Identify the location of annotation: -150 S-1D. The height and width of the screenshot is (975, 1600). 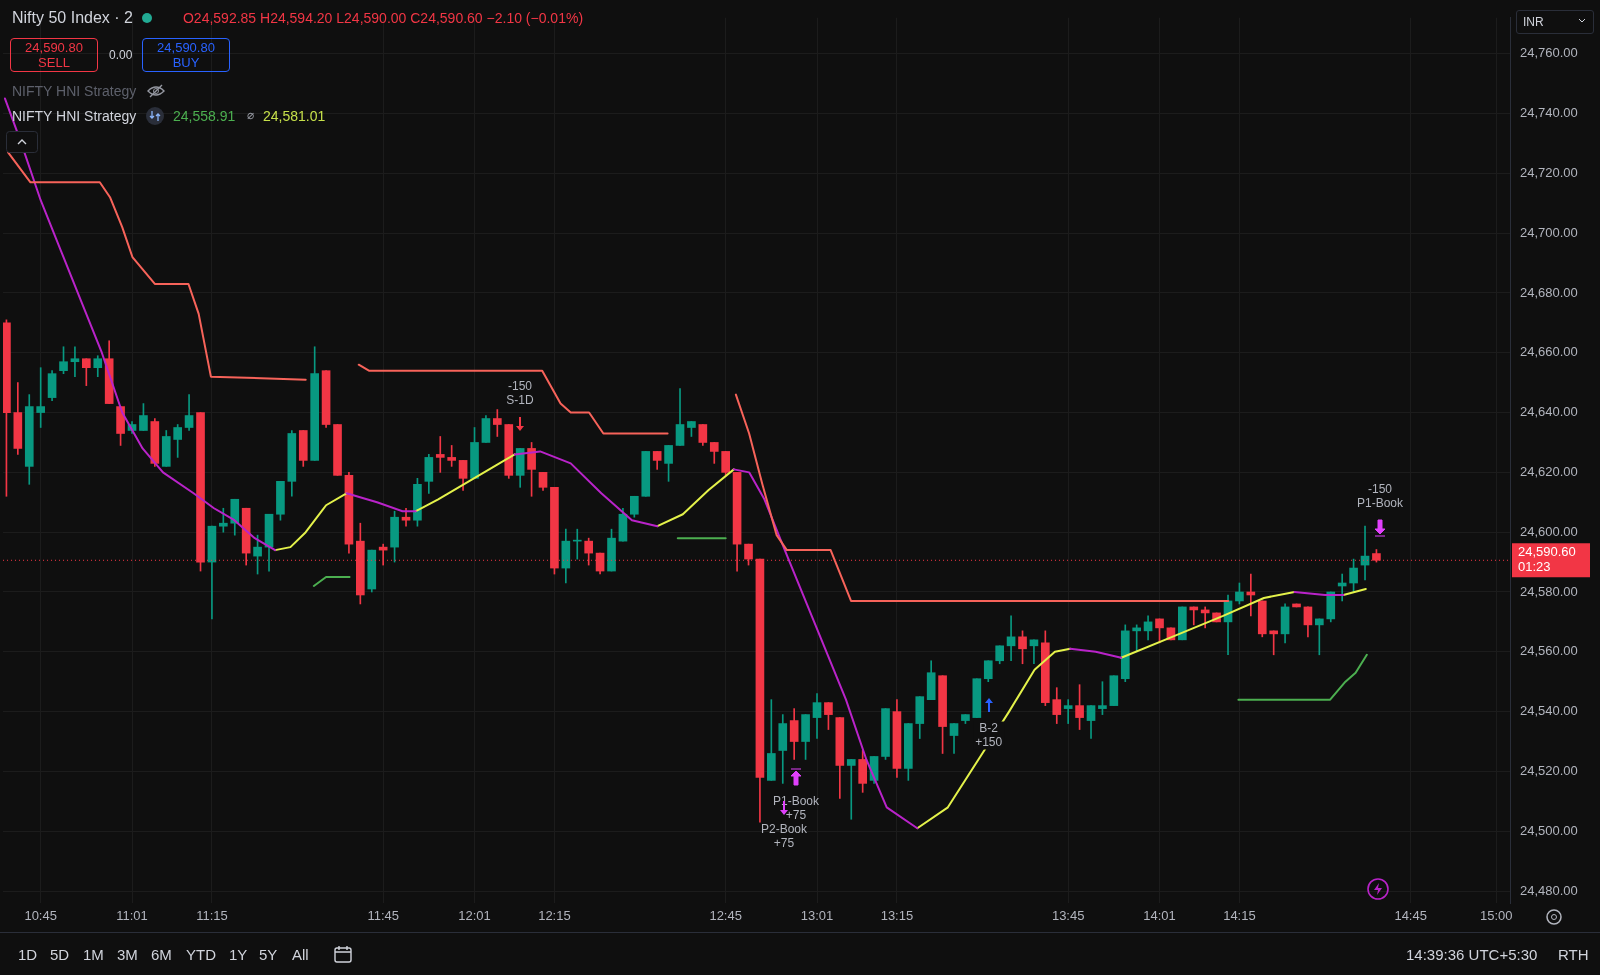
(520, 393).